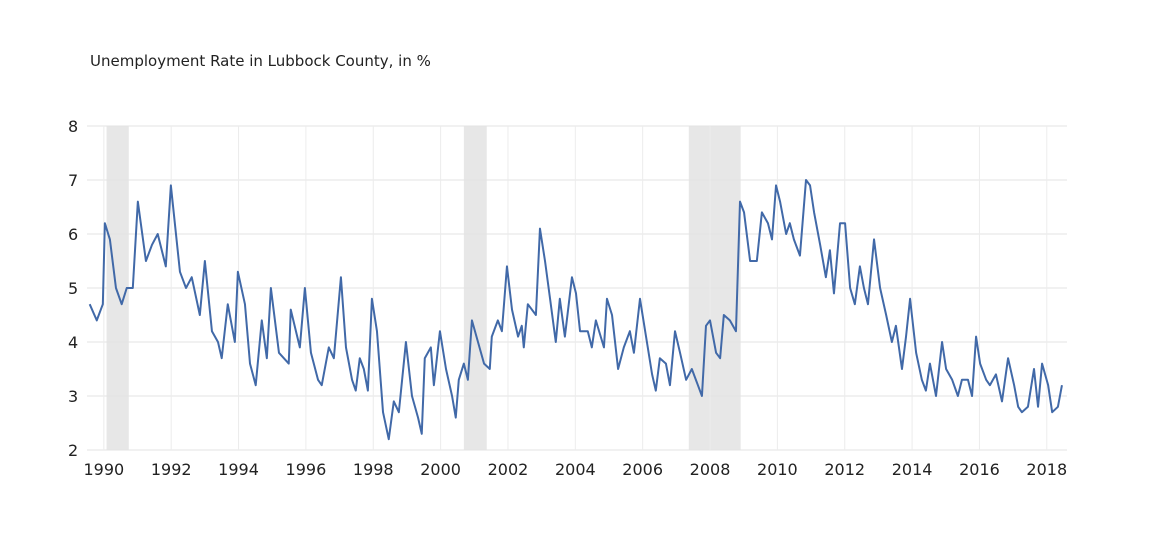 This screenshot has height=536, width=1152. What do you see at coordinates (440, 469) in the screenshot?
I see `x-tick-label: 2000` at bounding box center [440, 469].